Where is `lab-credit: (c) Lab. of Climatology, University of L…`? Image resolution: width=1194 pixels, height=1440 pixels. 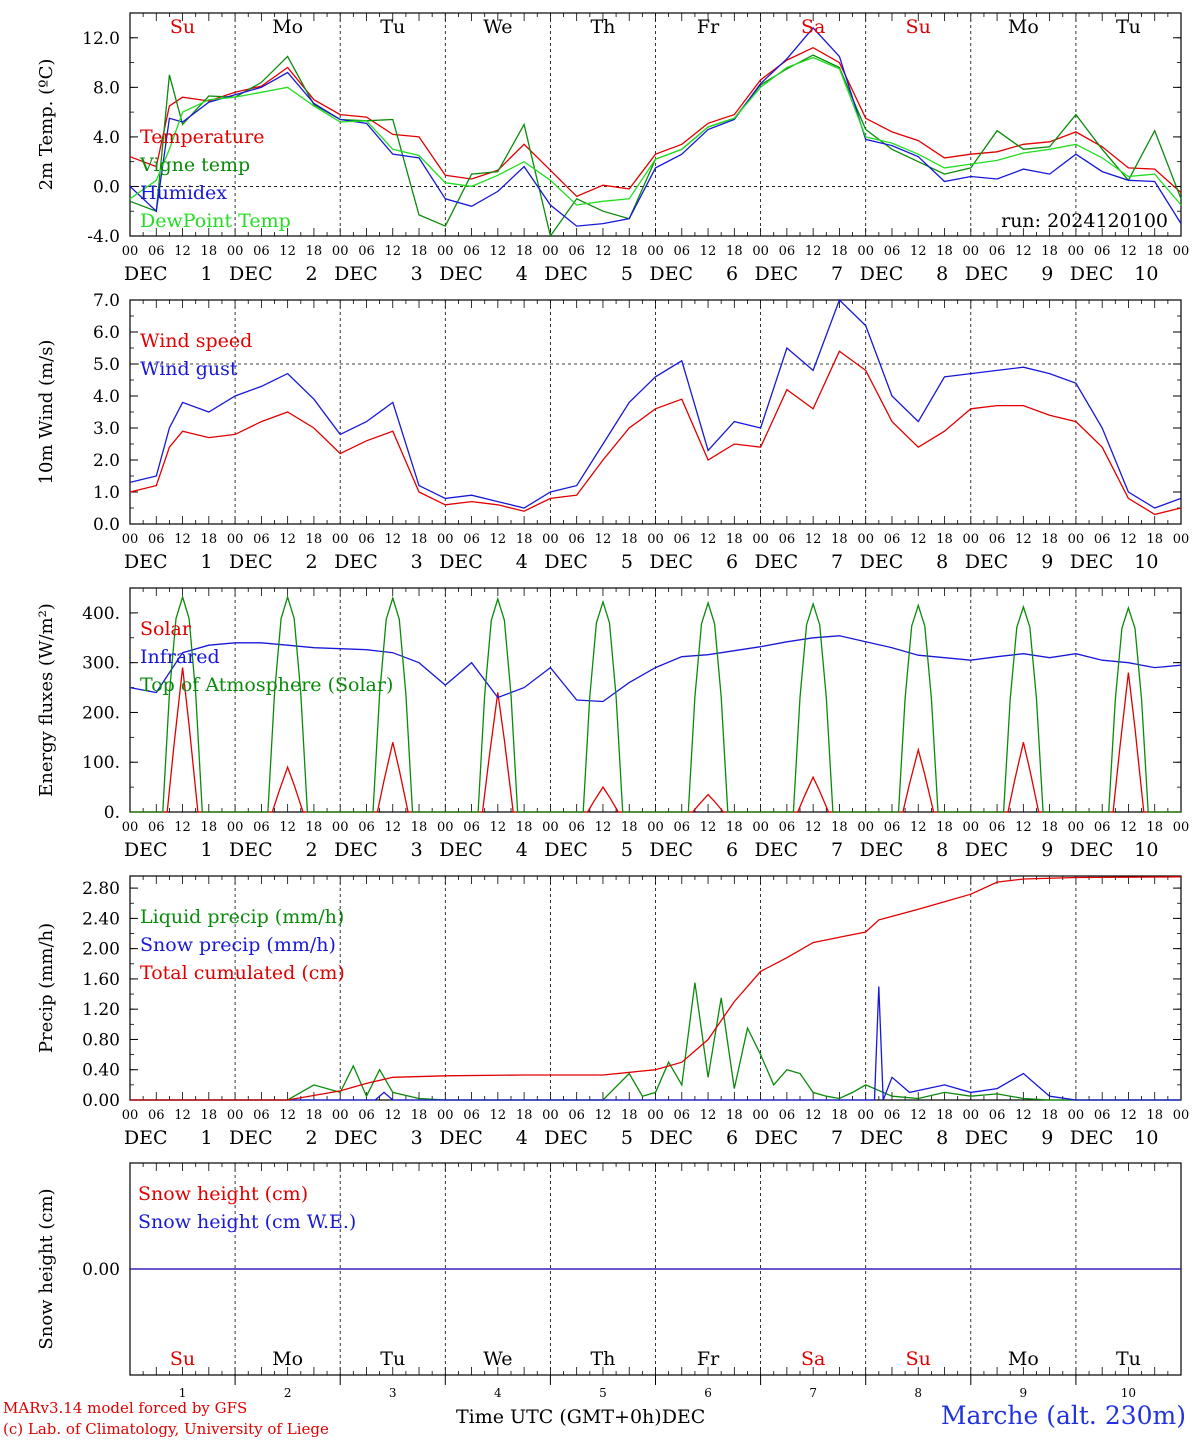
lab-credit: (c) Lab. of Climatology, University of L… is located at coordinates (166, 1429).